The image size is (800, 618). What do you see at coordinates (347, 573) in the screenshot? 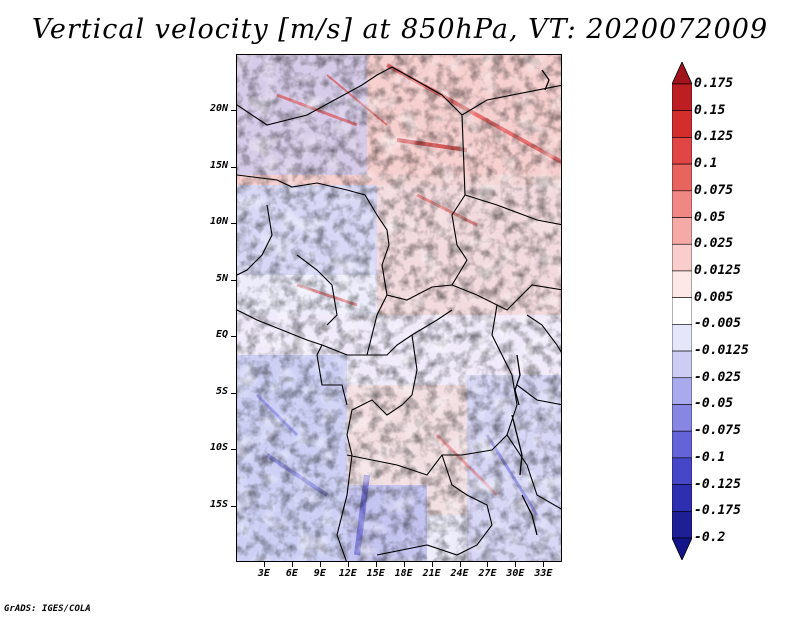
I see `lon-tick-label: 12E` at bounding box center [347, 573].